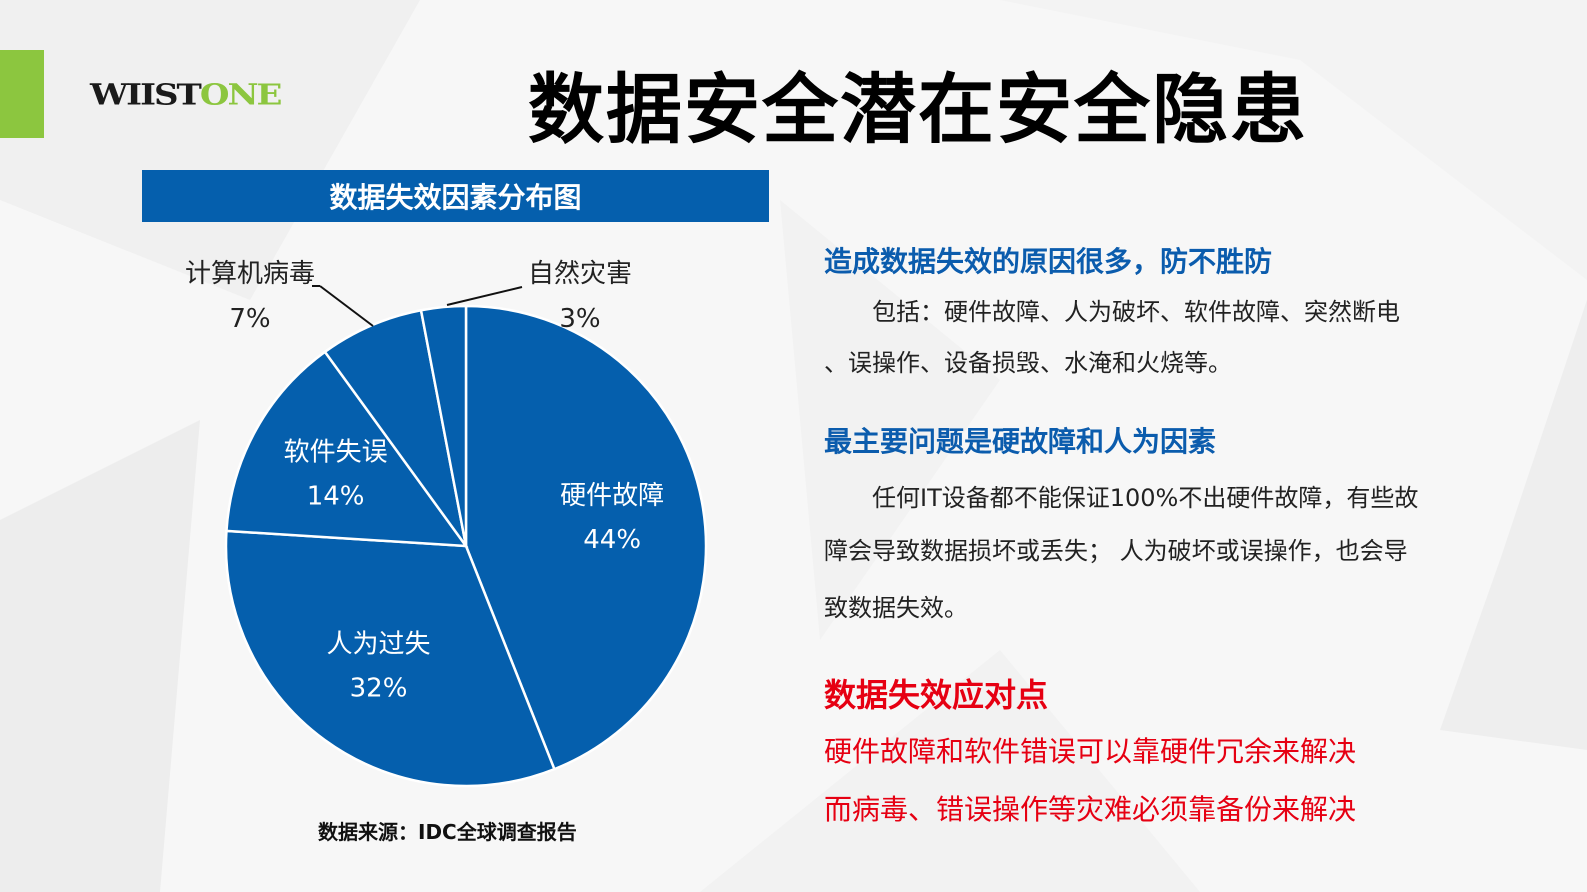  What do you see at coordinates (379, 688) in the screenshot?
I see `slice-percent: 32%` at bounding box center [379, 688].